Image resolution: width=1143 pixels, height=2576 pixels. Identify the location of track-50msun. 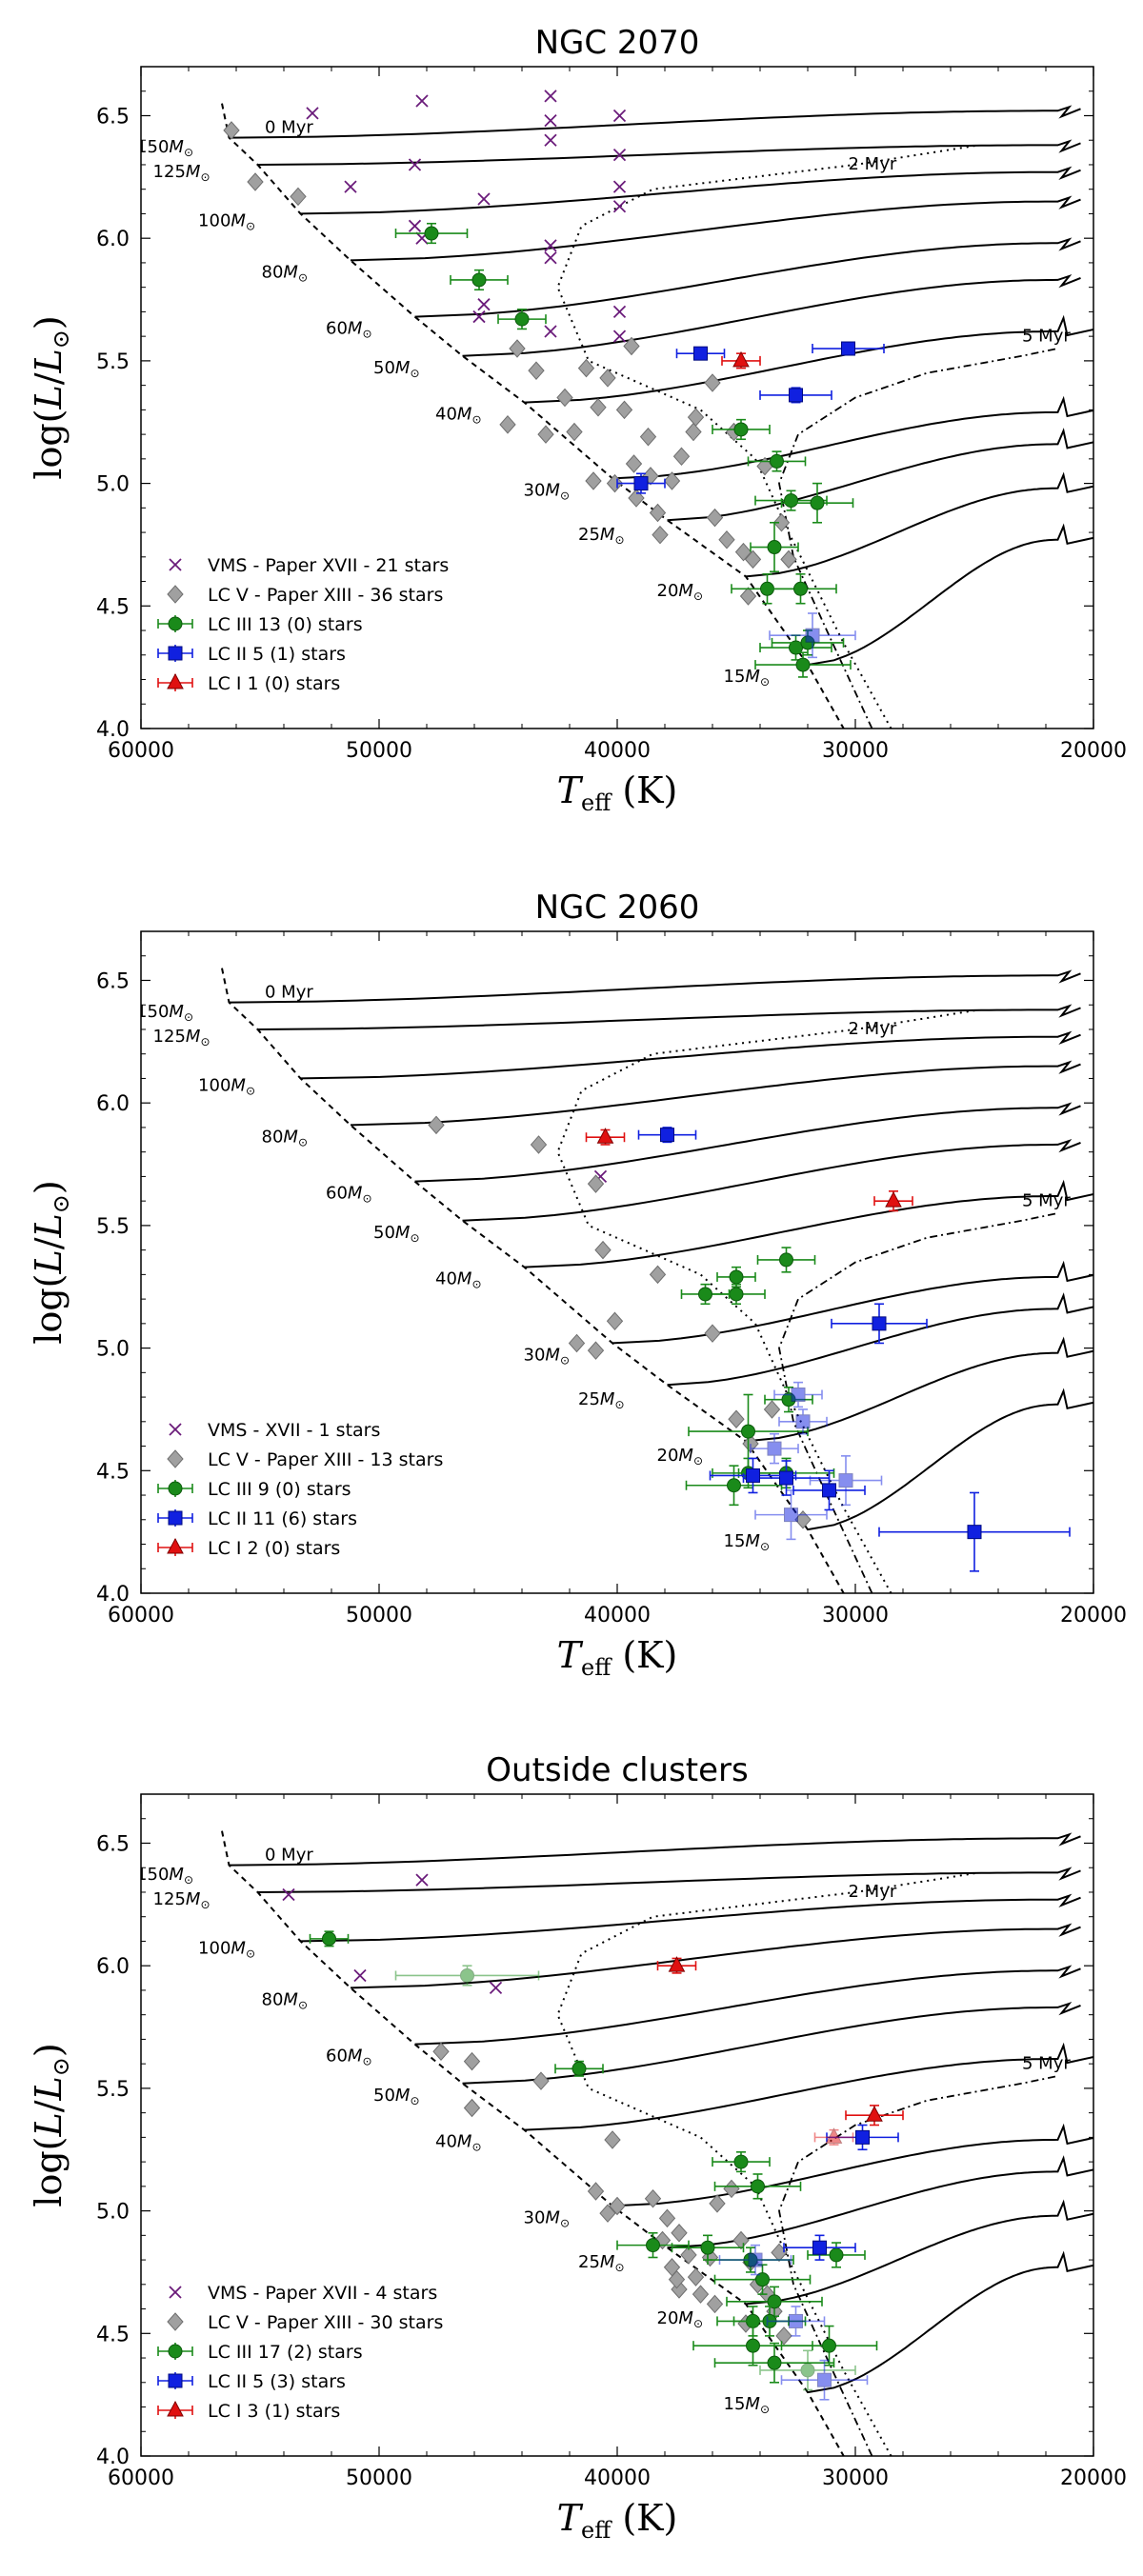
(771, 2043).